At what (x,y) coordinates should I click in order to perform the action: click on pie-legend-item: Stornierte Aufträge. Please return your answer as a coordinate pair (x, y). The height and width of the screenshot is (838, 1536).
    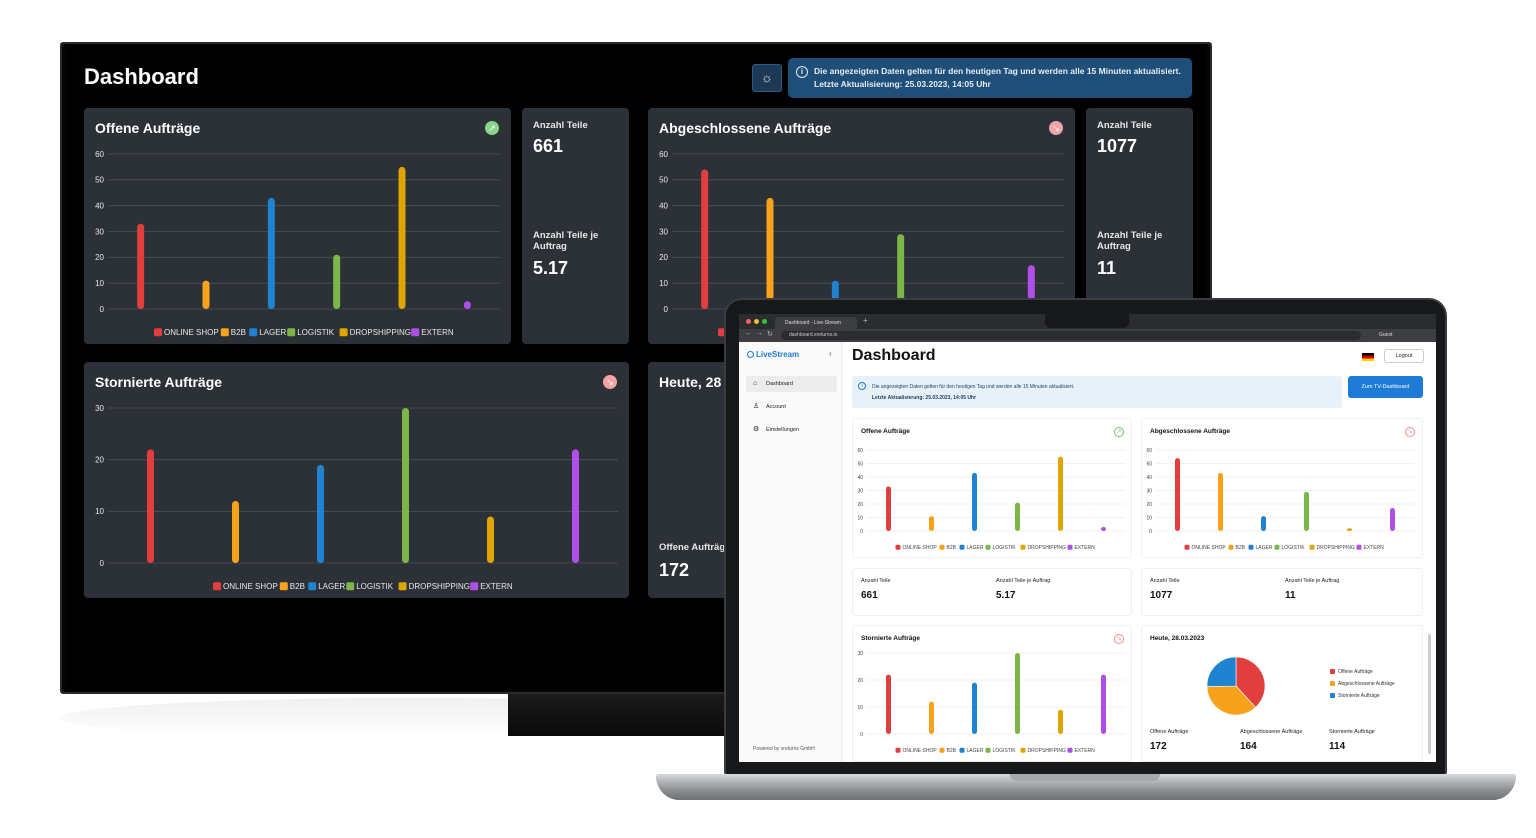
    Looking at the image, I should click on (1355, 696).